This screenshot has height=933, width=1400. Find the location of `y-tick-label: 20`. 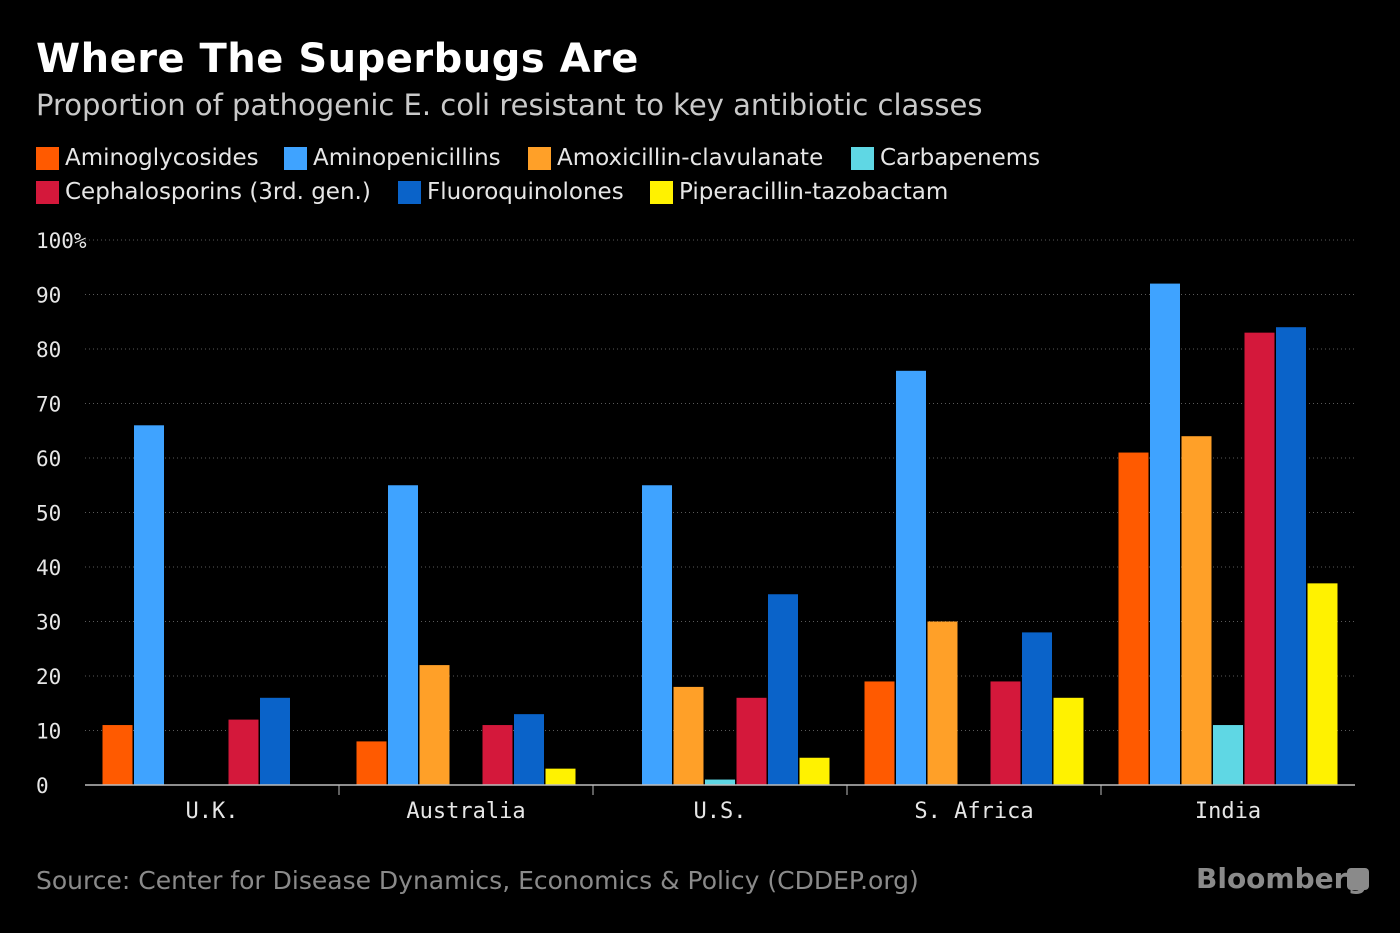

y-tick-label: 20 is located at coordinates (48, 677).